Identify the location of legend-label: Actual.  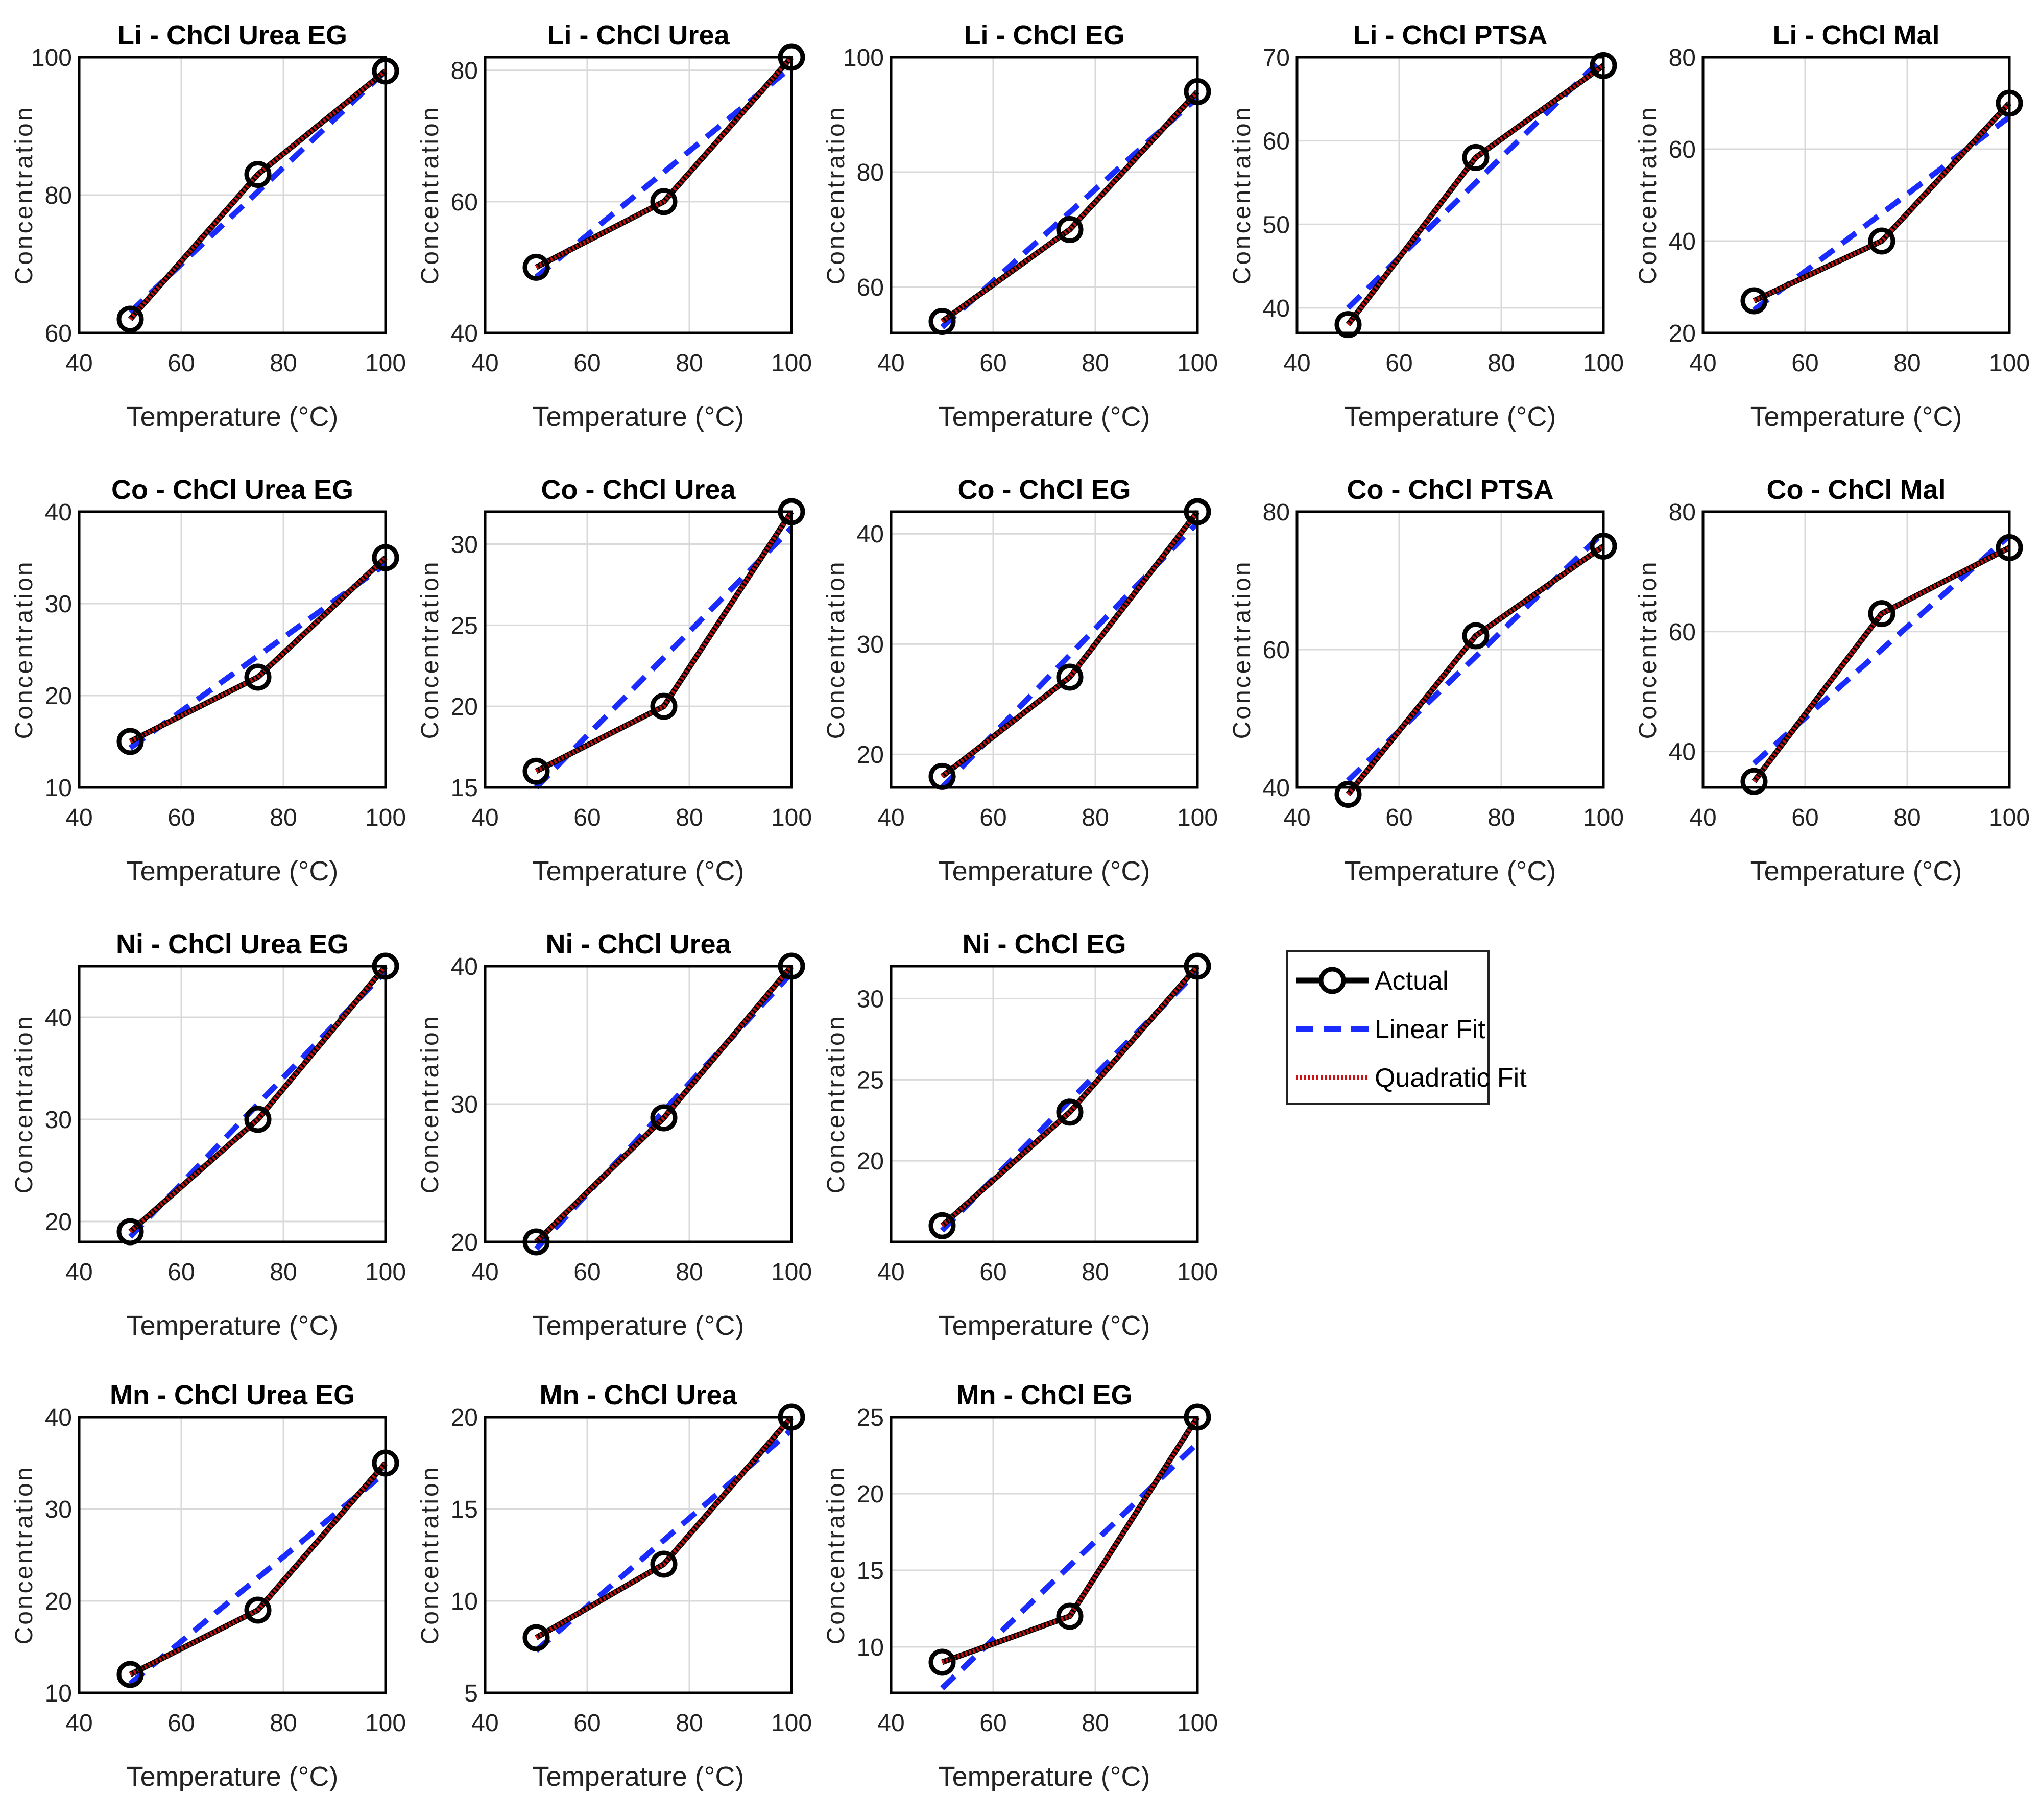
(1412, 981).